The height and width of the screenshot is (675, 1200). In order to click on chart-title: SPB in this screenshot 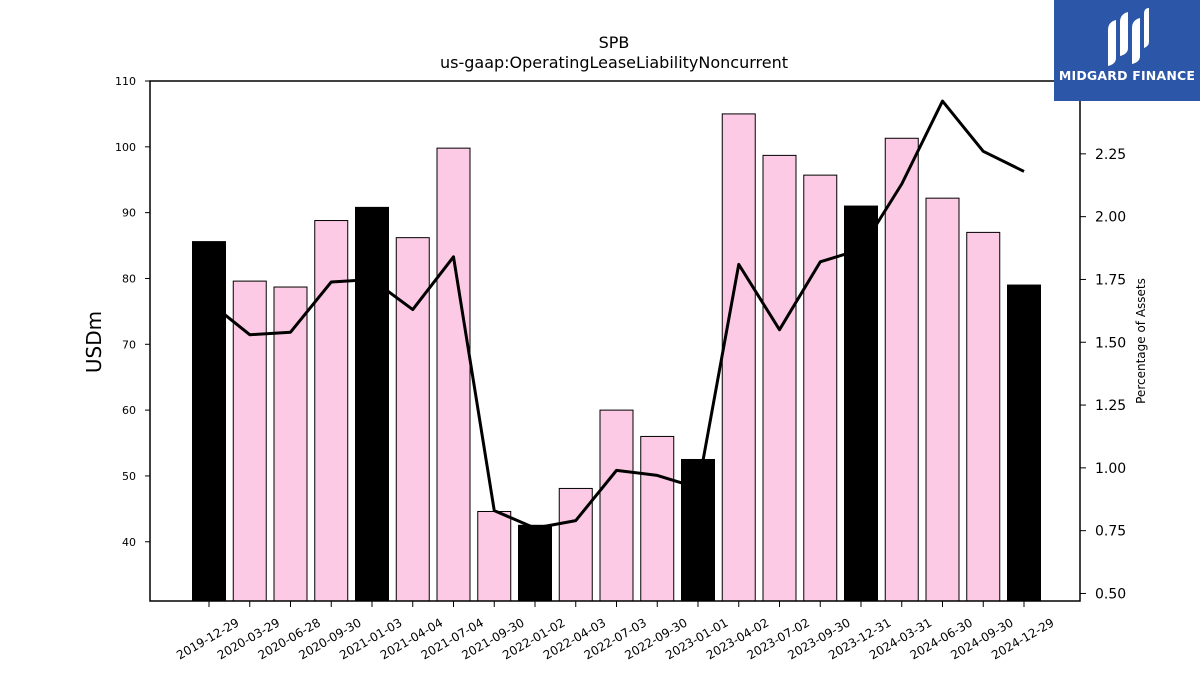, I will do `click(614, 42)`.